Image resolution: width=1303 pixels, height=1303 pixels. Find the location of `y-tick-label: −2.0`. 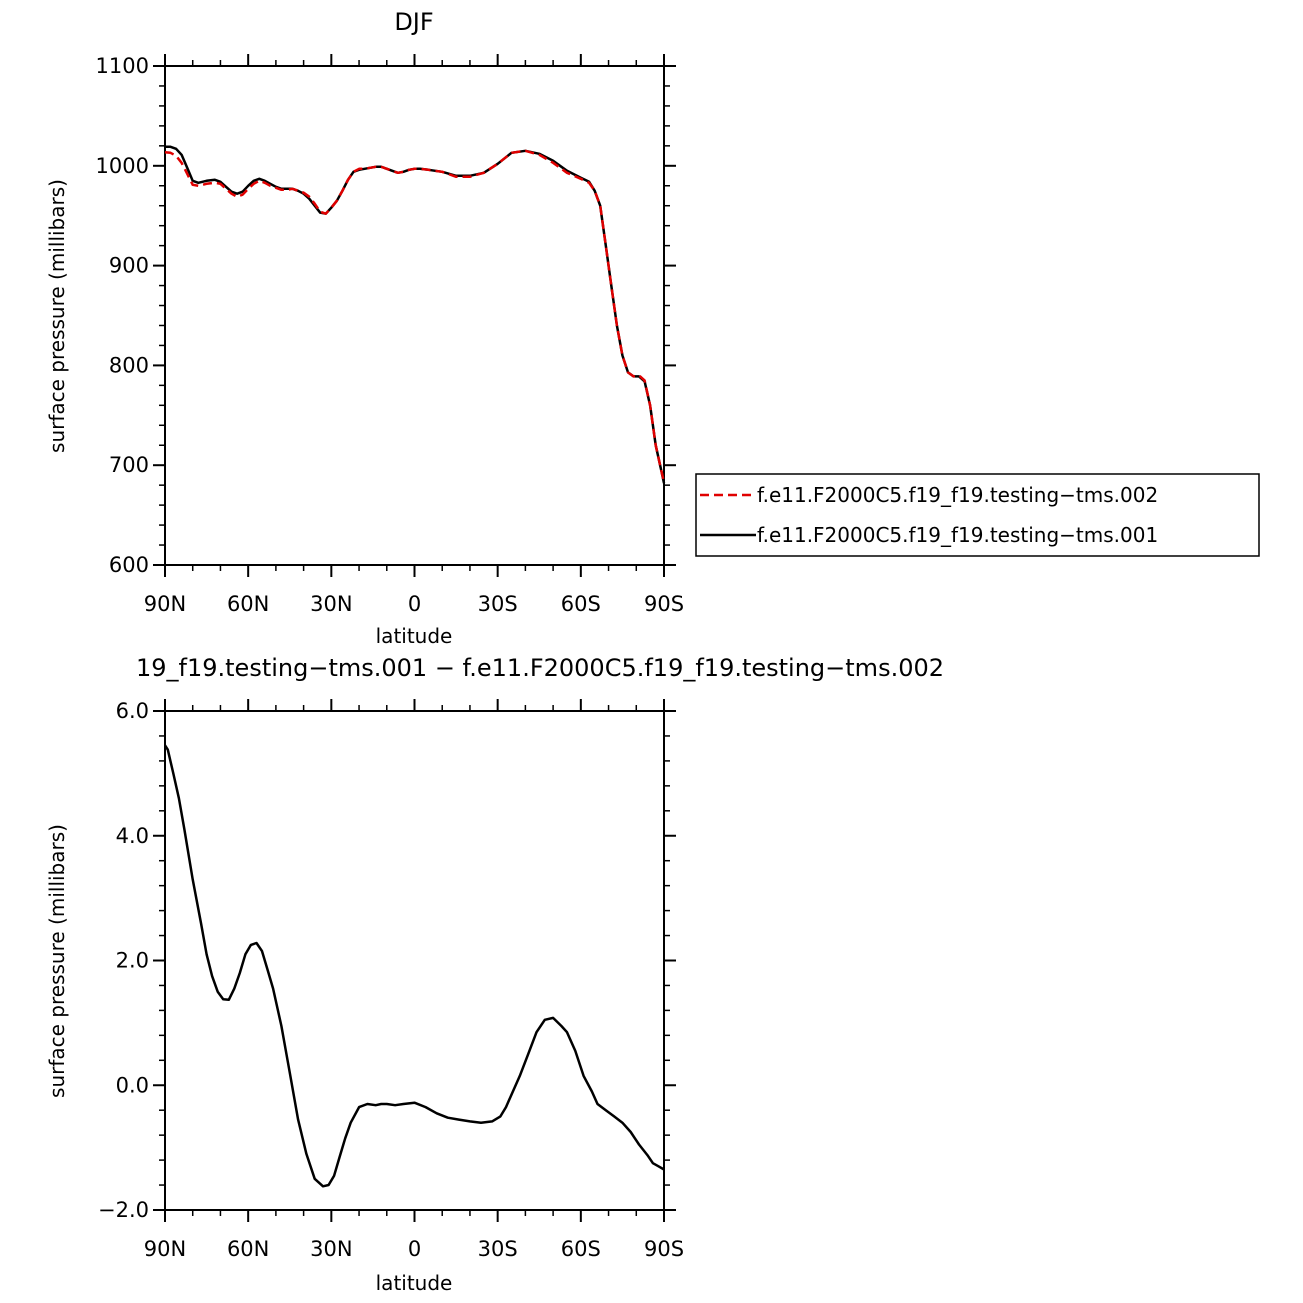

y-tick-label: −2.0 is located at coordinates (123, 1210).